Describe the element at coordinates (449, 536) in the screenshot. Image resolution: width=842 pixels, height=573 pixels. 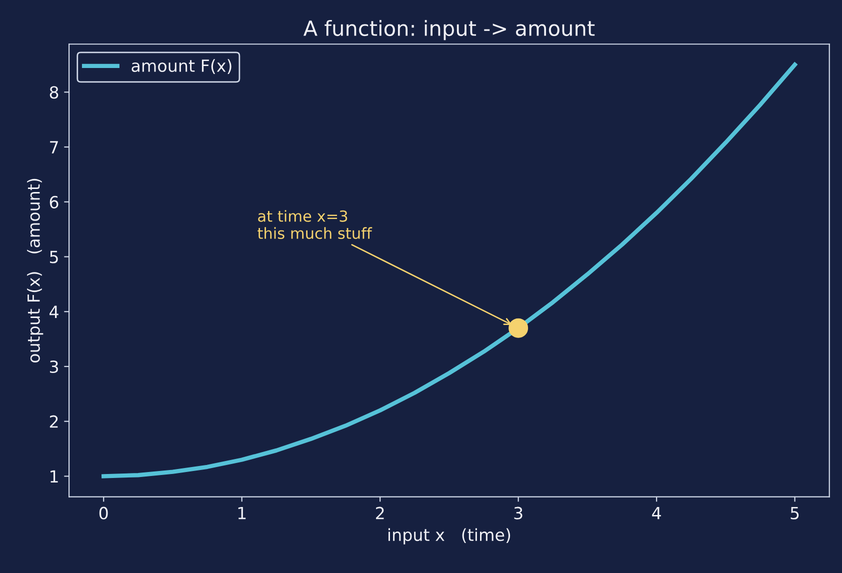
I see `x-axis-title: input x (time)` at that location.